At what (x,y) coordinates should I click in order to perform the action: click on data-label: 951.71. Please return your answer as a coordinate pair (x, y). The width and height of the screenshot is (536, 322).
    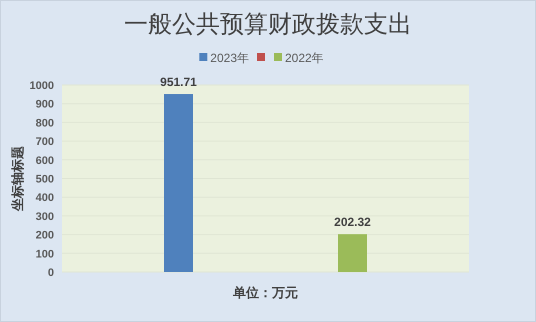
    Looking at the image, I should click on (179, 82).